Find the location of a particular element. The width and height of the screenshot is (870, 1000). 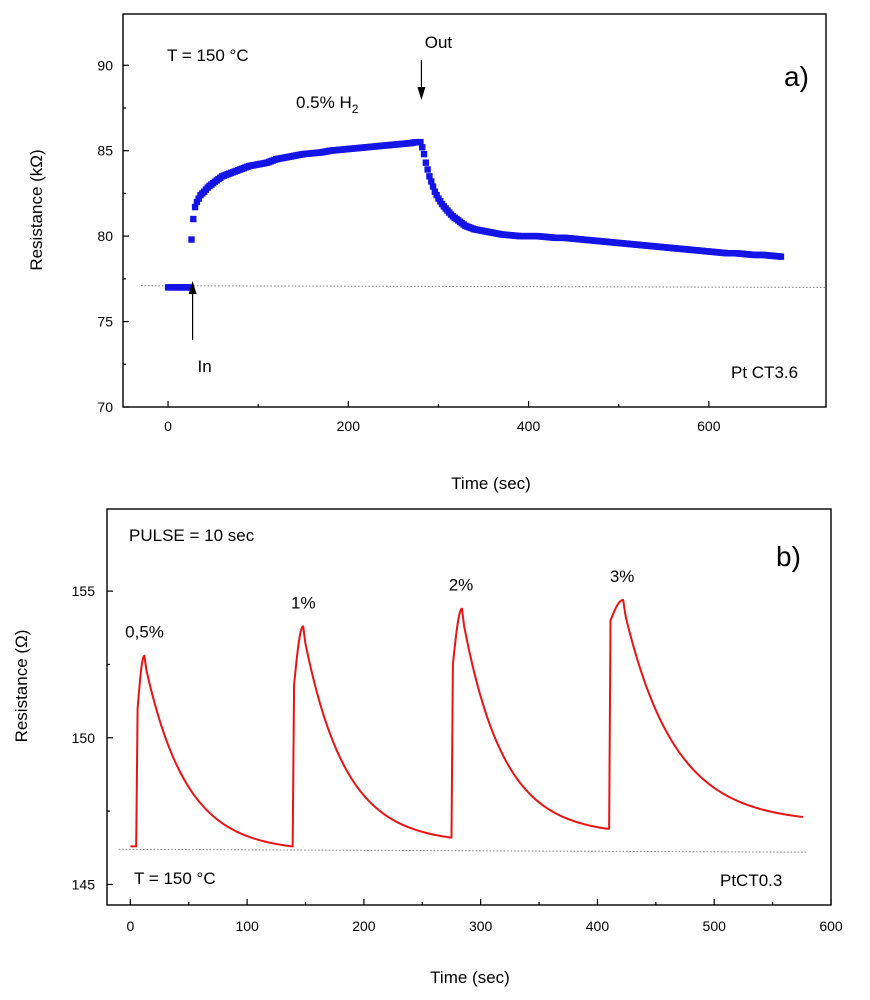

in-arrow-icon is located at coordinates (192, 310).